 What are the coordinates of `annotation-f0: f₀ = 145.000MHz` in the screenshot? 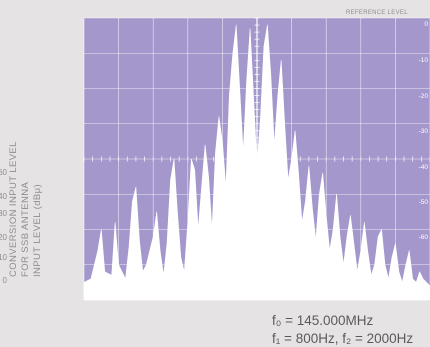 It's located at (323, 320).